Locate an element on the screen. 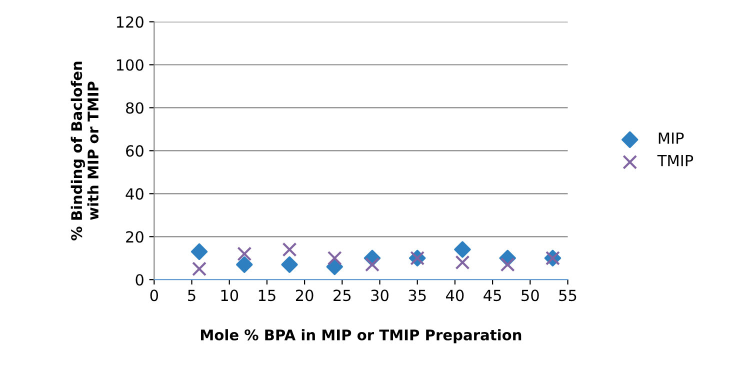  y-tick-label: 80 is located at coordinates (135, 108).